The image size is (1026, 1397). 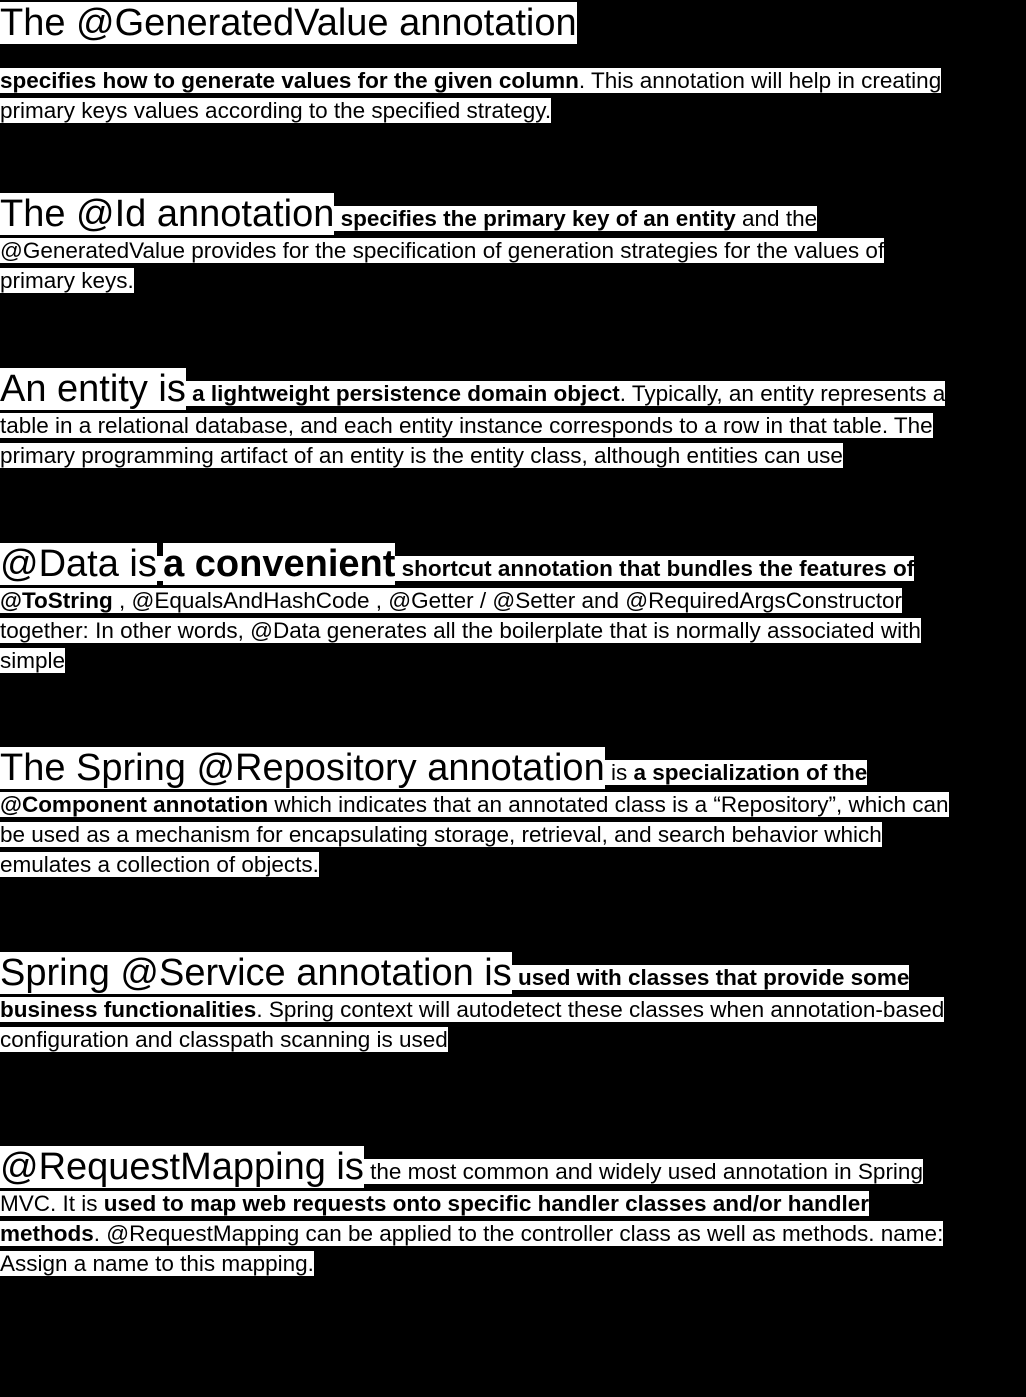 What do you see at coordinates (279, 564) in the screenshot?
I see `bold-text: a convenient` at bounding box center [279, 564].